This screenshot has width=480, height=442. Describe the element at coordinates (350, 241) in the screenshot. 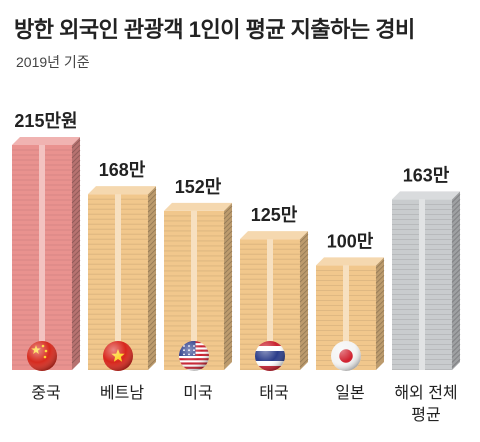

I see `value-label: 100만` at that location.